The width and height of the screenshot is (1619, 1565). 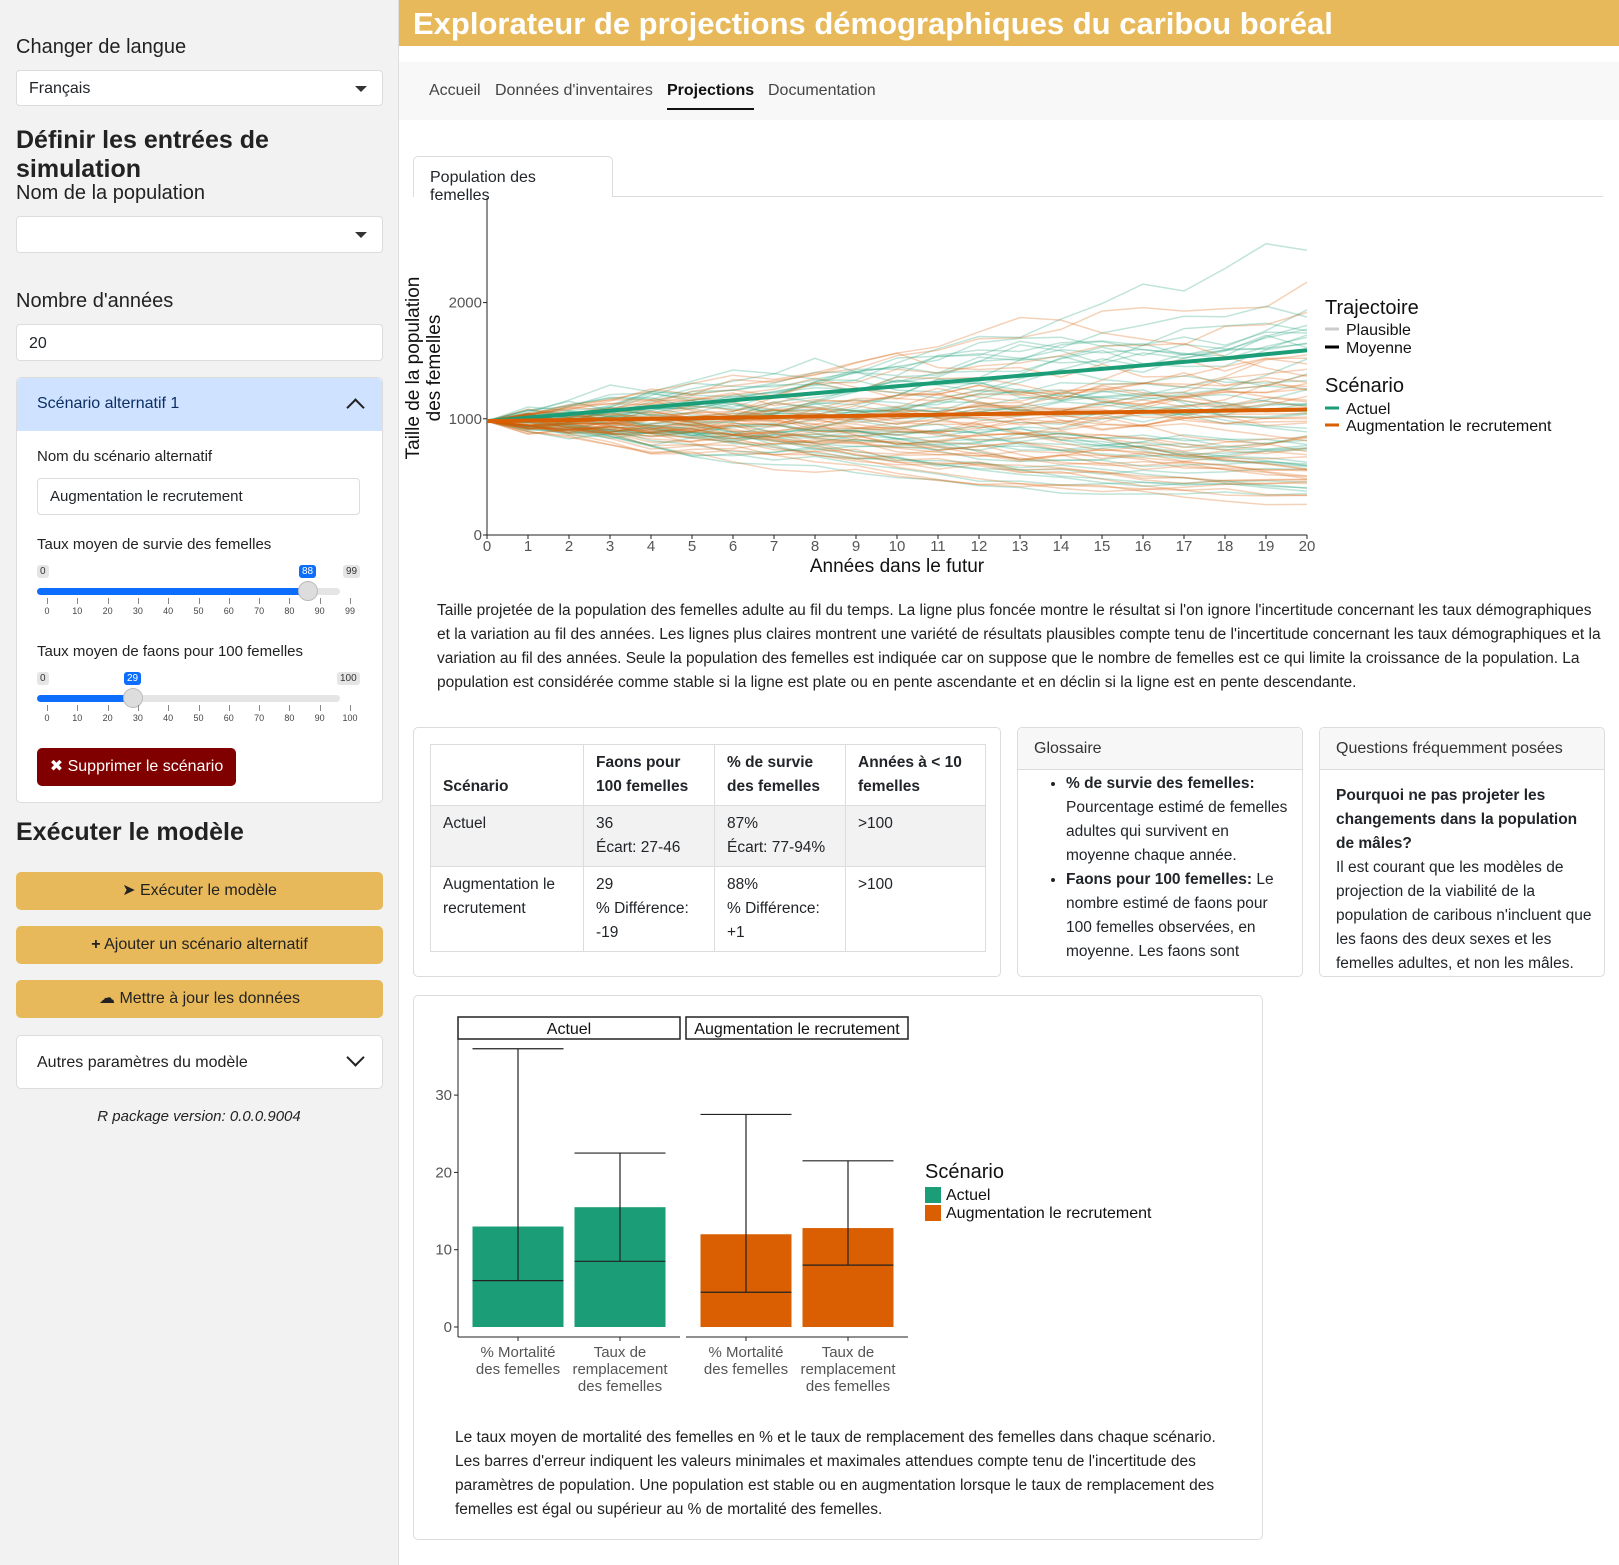 I want to click on legend-label: Actuel, so click(x=1368, y=409).